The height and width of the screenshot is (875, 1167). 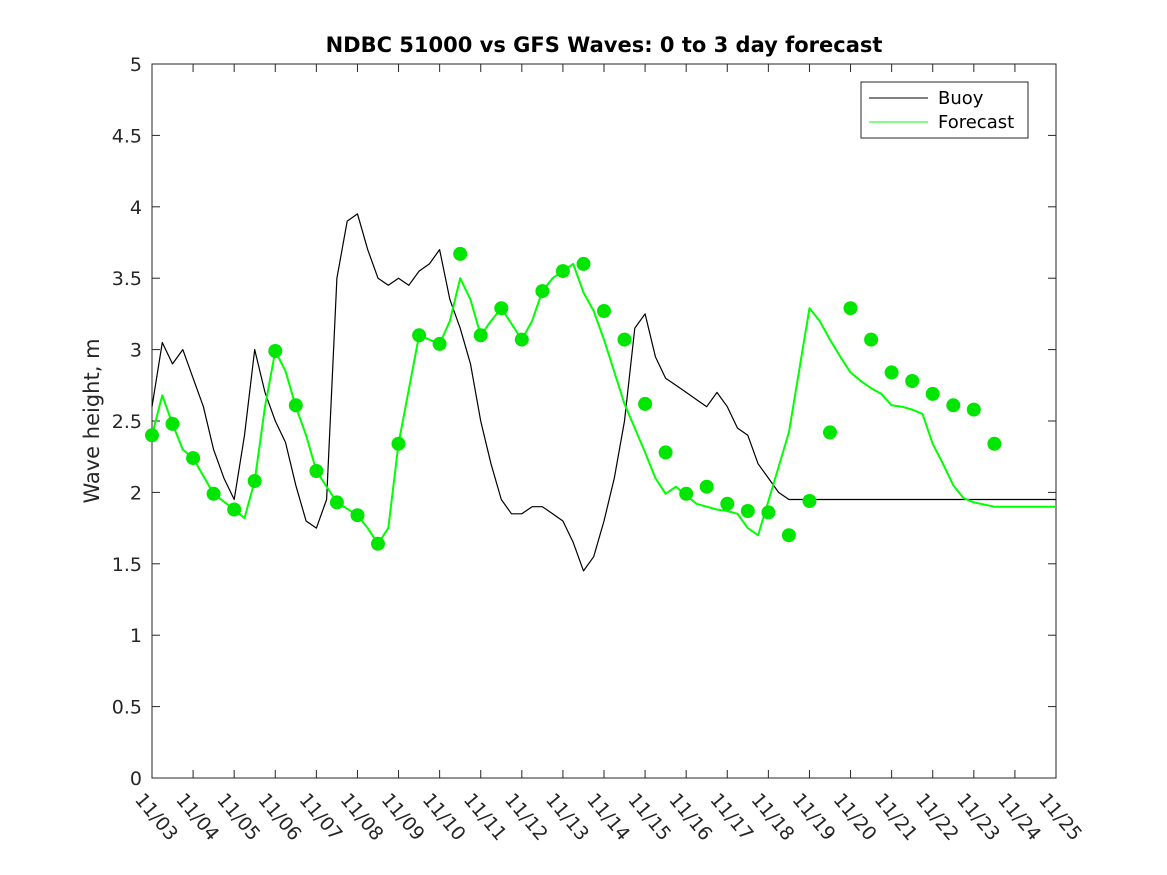 I want to click on legend: Buoy Forecast, so click(x=944, y=110).